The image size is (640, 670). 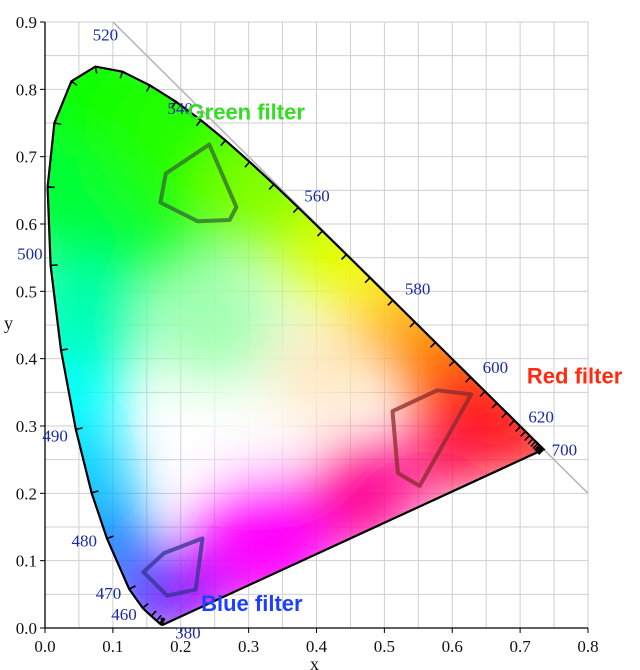 What do you see at coordinates (26, 628) in the screenshot?
I see `y-tick-label: 0.0` at bounding box center [26, 628].